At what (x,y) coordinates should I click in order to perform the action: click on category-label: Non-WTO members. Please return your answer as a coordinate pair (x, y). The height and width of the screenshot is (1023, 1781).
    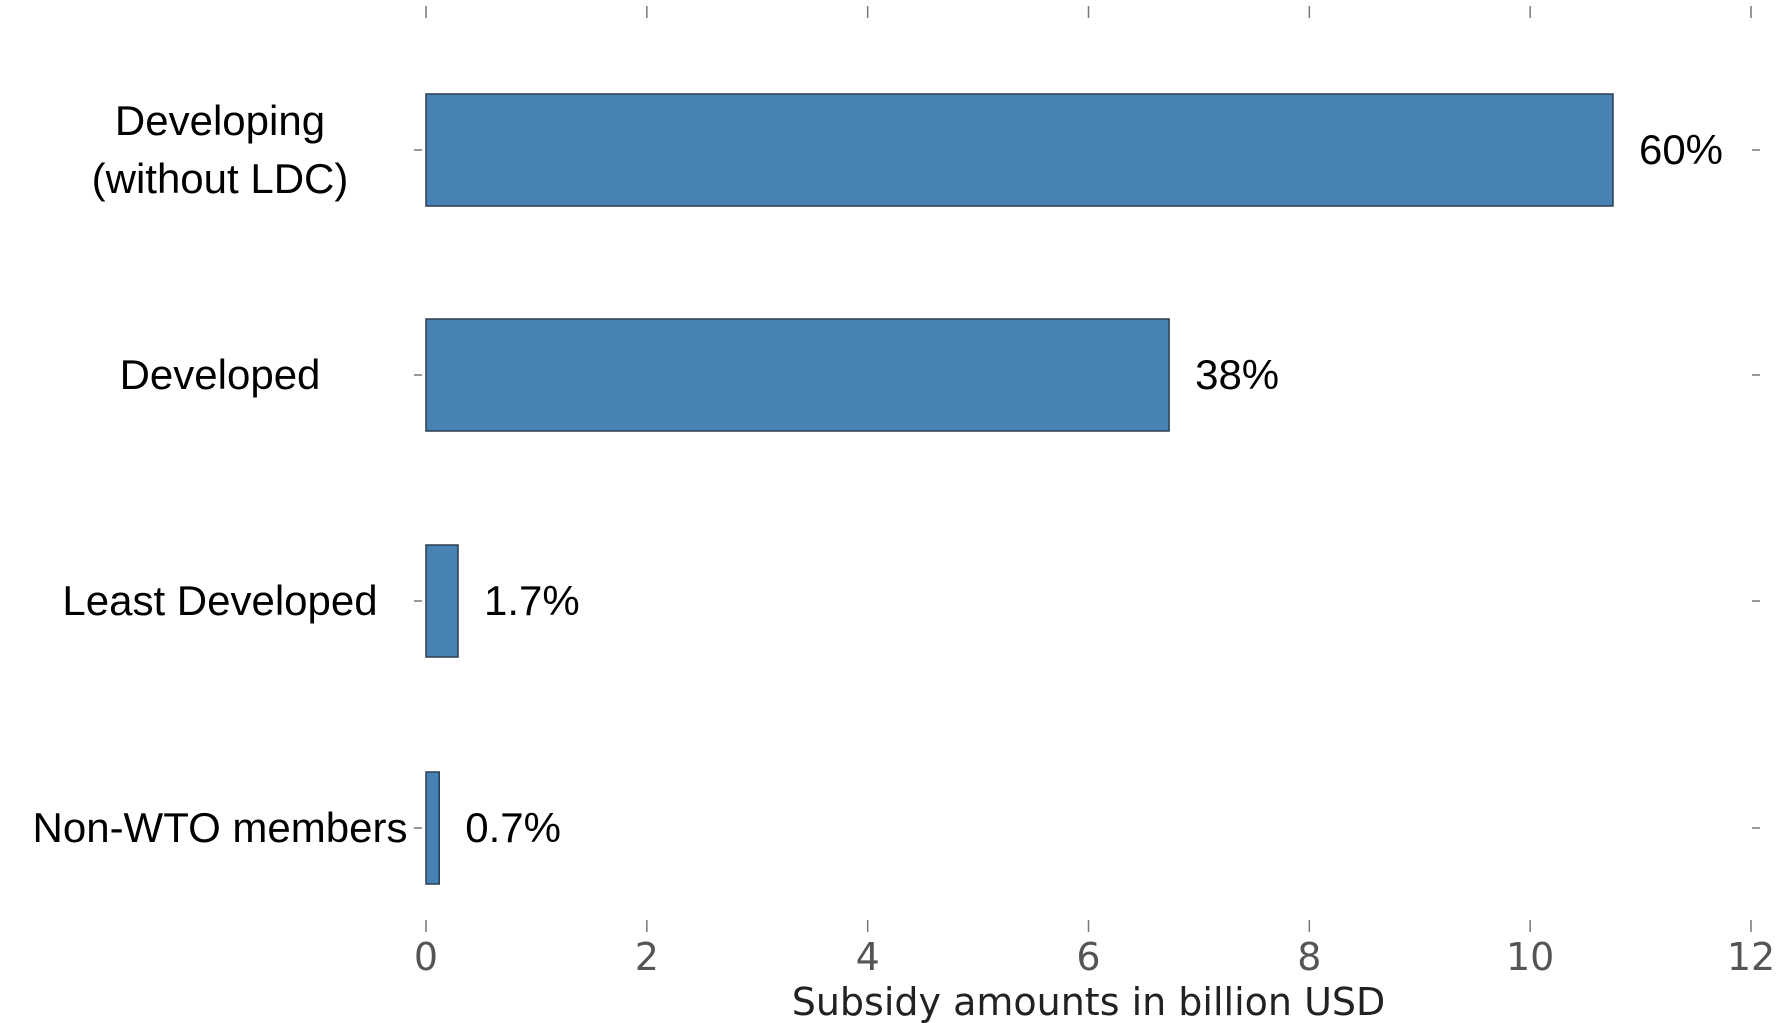
    Looking at the image, I should click on (220, 827).